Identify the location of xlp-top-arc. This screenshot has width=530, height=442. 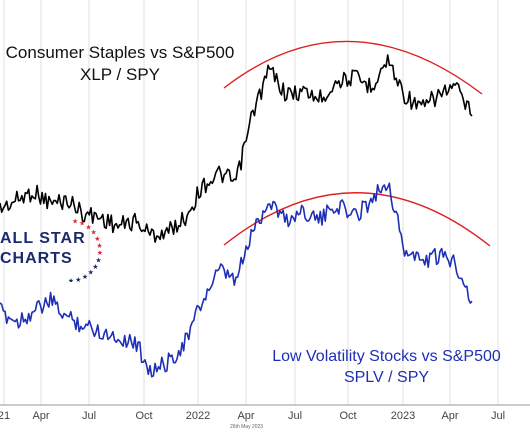
(353, 67).